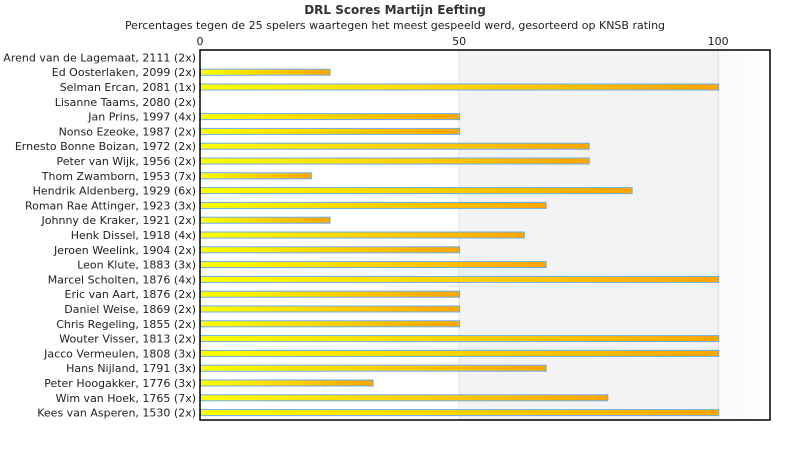 The width and height of the screenshot is (790, 450). I want to click on band-100-plus, so click(744, 235).